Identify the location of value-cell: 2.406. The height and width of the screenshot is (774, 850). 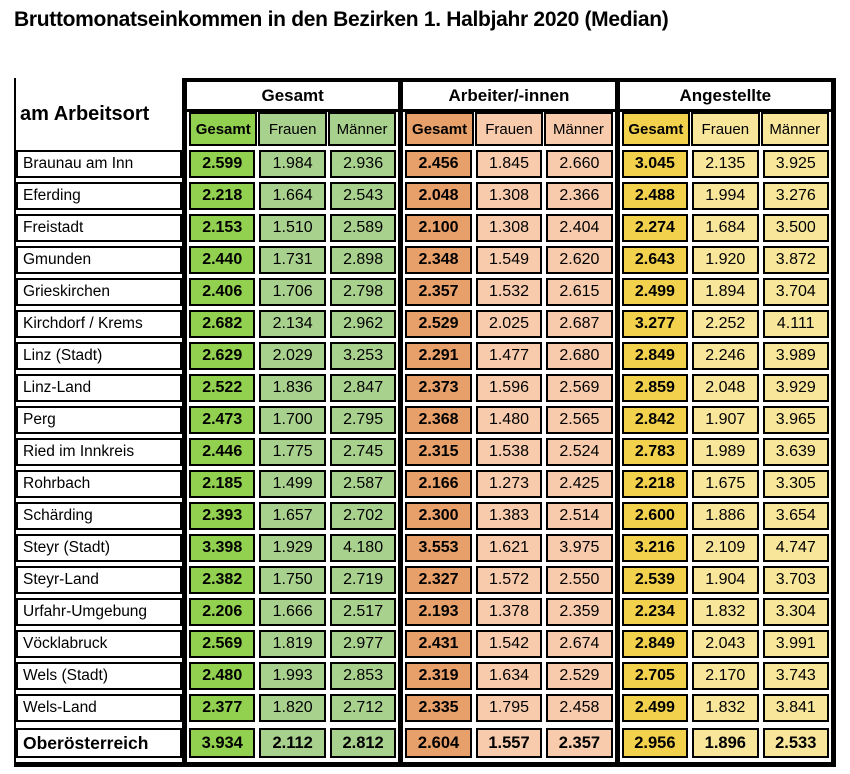
(222, 292).